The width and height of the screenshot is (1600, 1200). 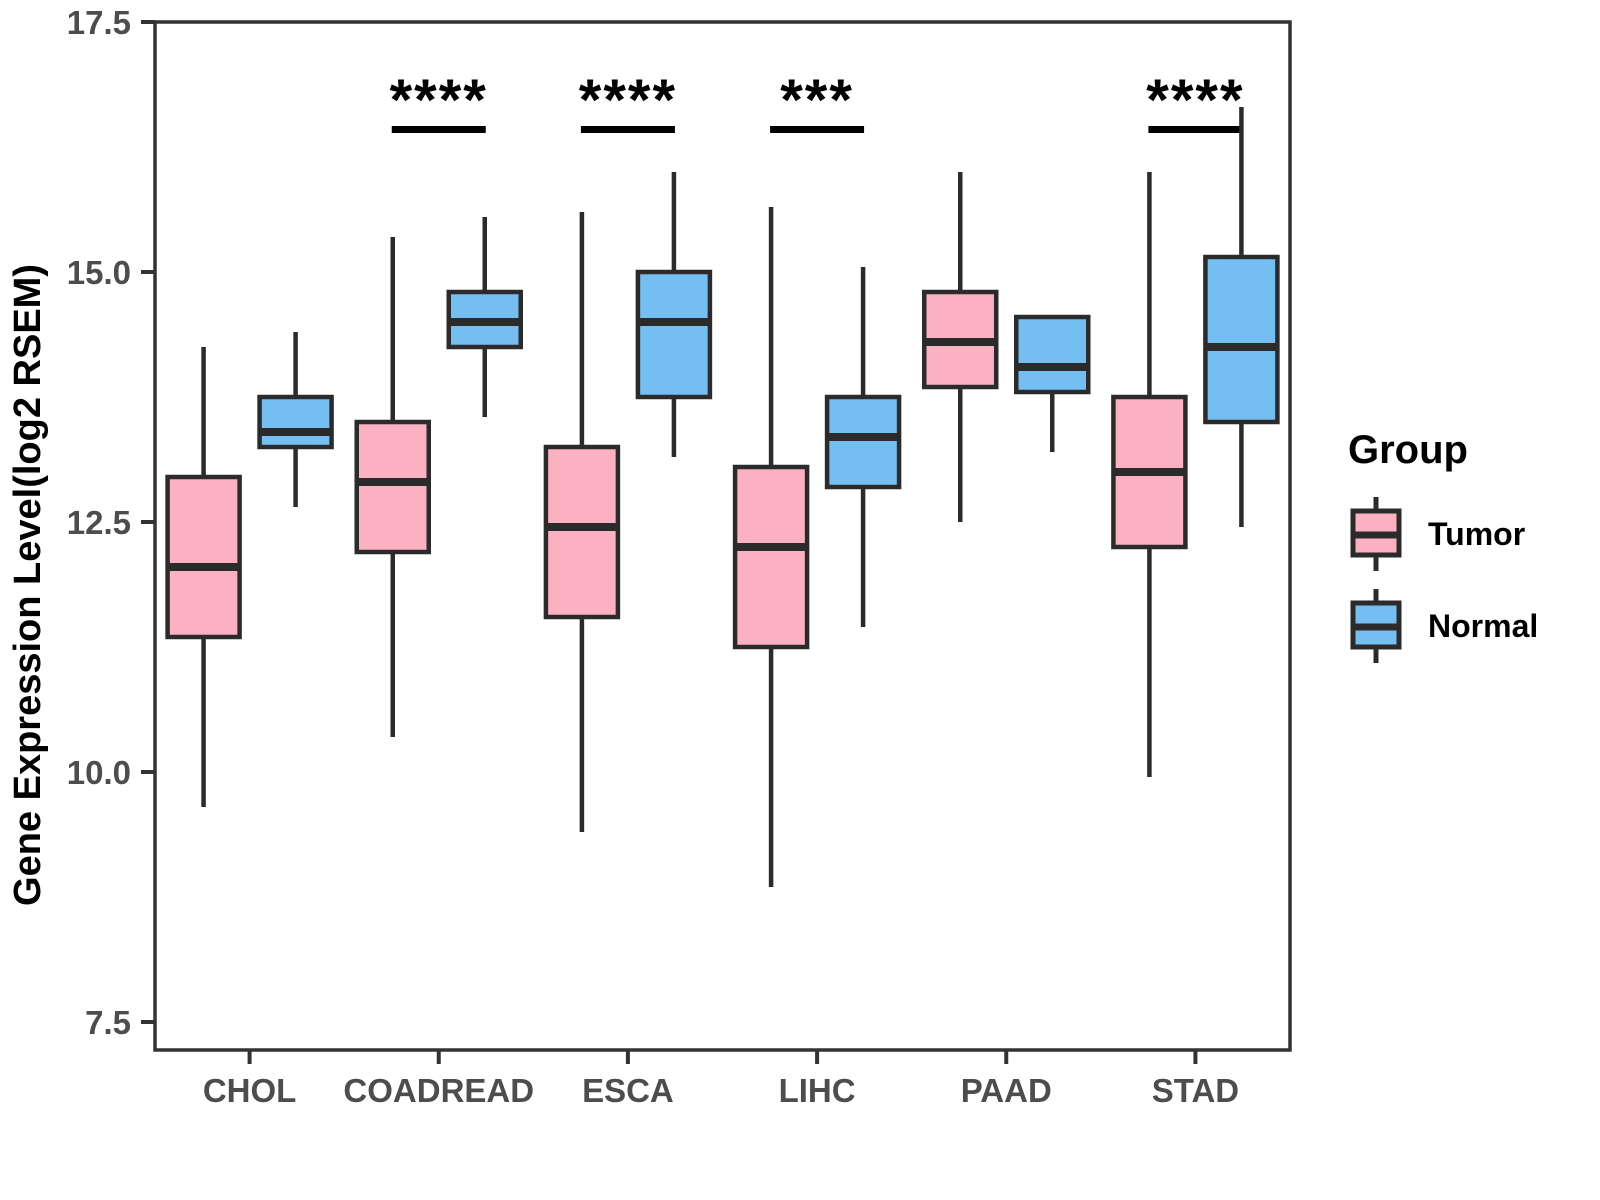 What do you see at coordinates (1241, 339) in the screenshot?
I see `box-stad-normal` at bounding box center [1241, 339].